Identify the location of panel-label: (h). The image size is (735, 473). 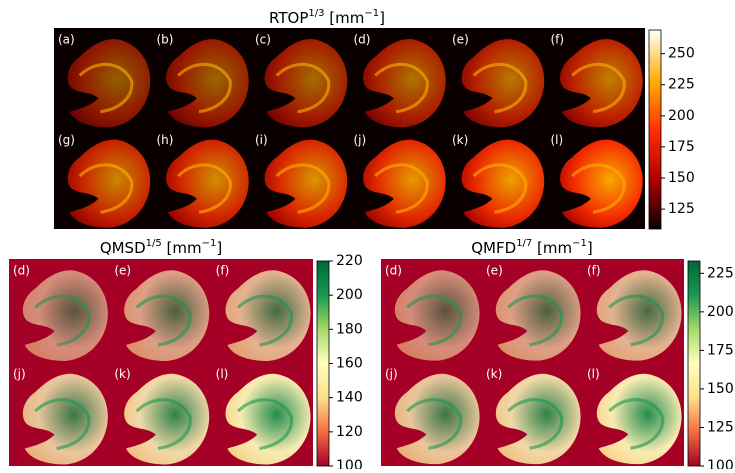
(165, 140).